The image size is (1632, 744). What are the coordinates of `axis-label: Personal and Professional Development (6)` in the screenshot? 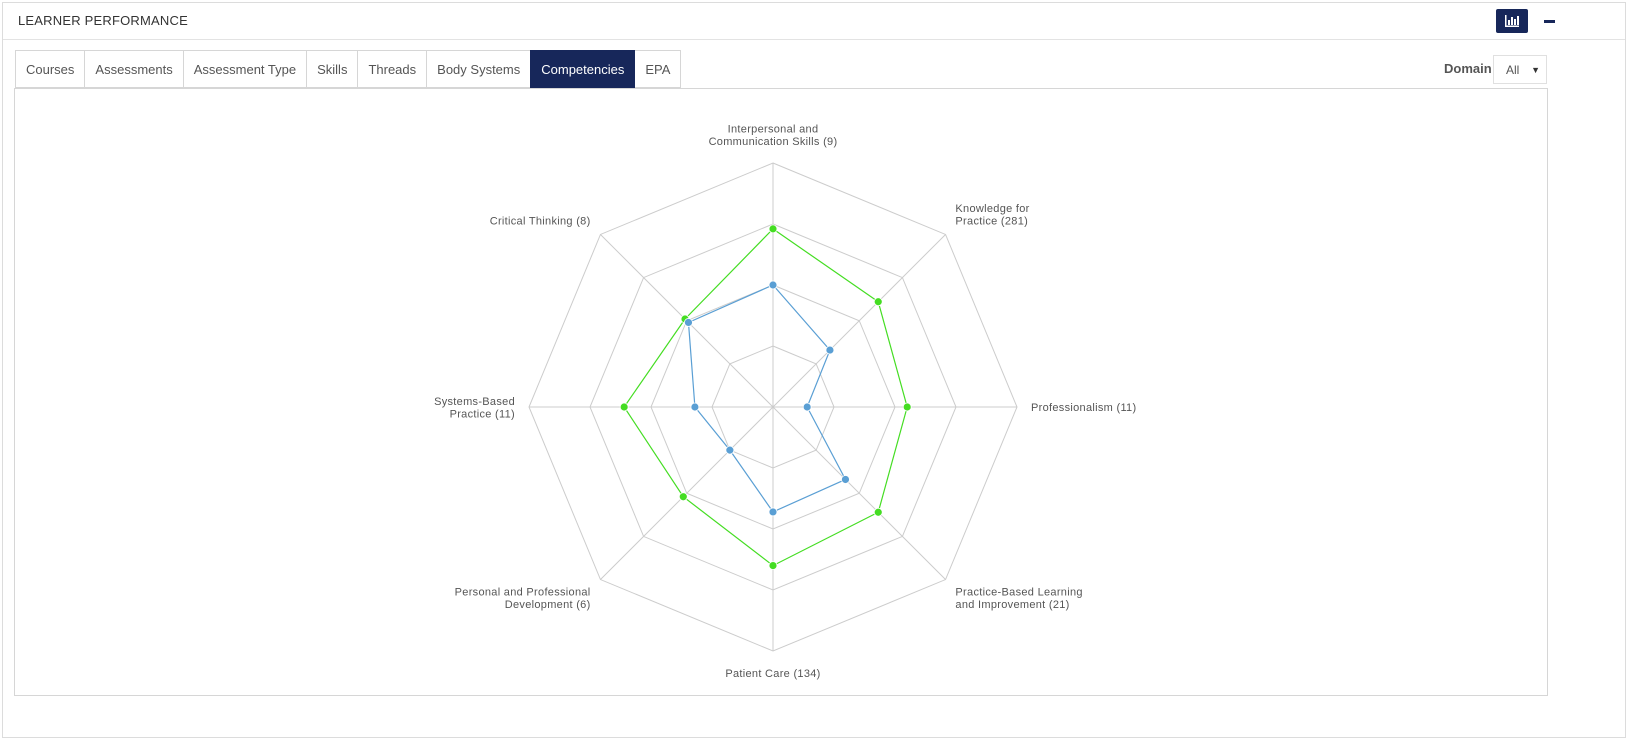 It's located at (523, 598).